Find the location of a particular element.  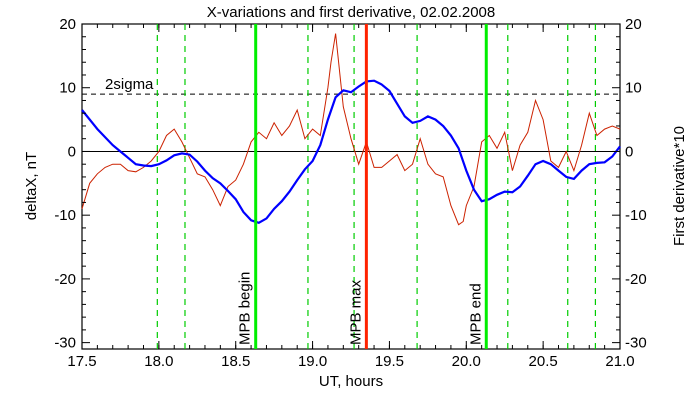

x-tick-label: 19.0 is located at coordinates (312, 361).